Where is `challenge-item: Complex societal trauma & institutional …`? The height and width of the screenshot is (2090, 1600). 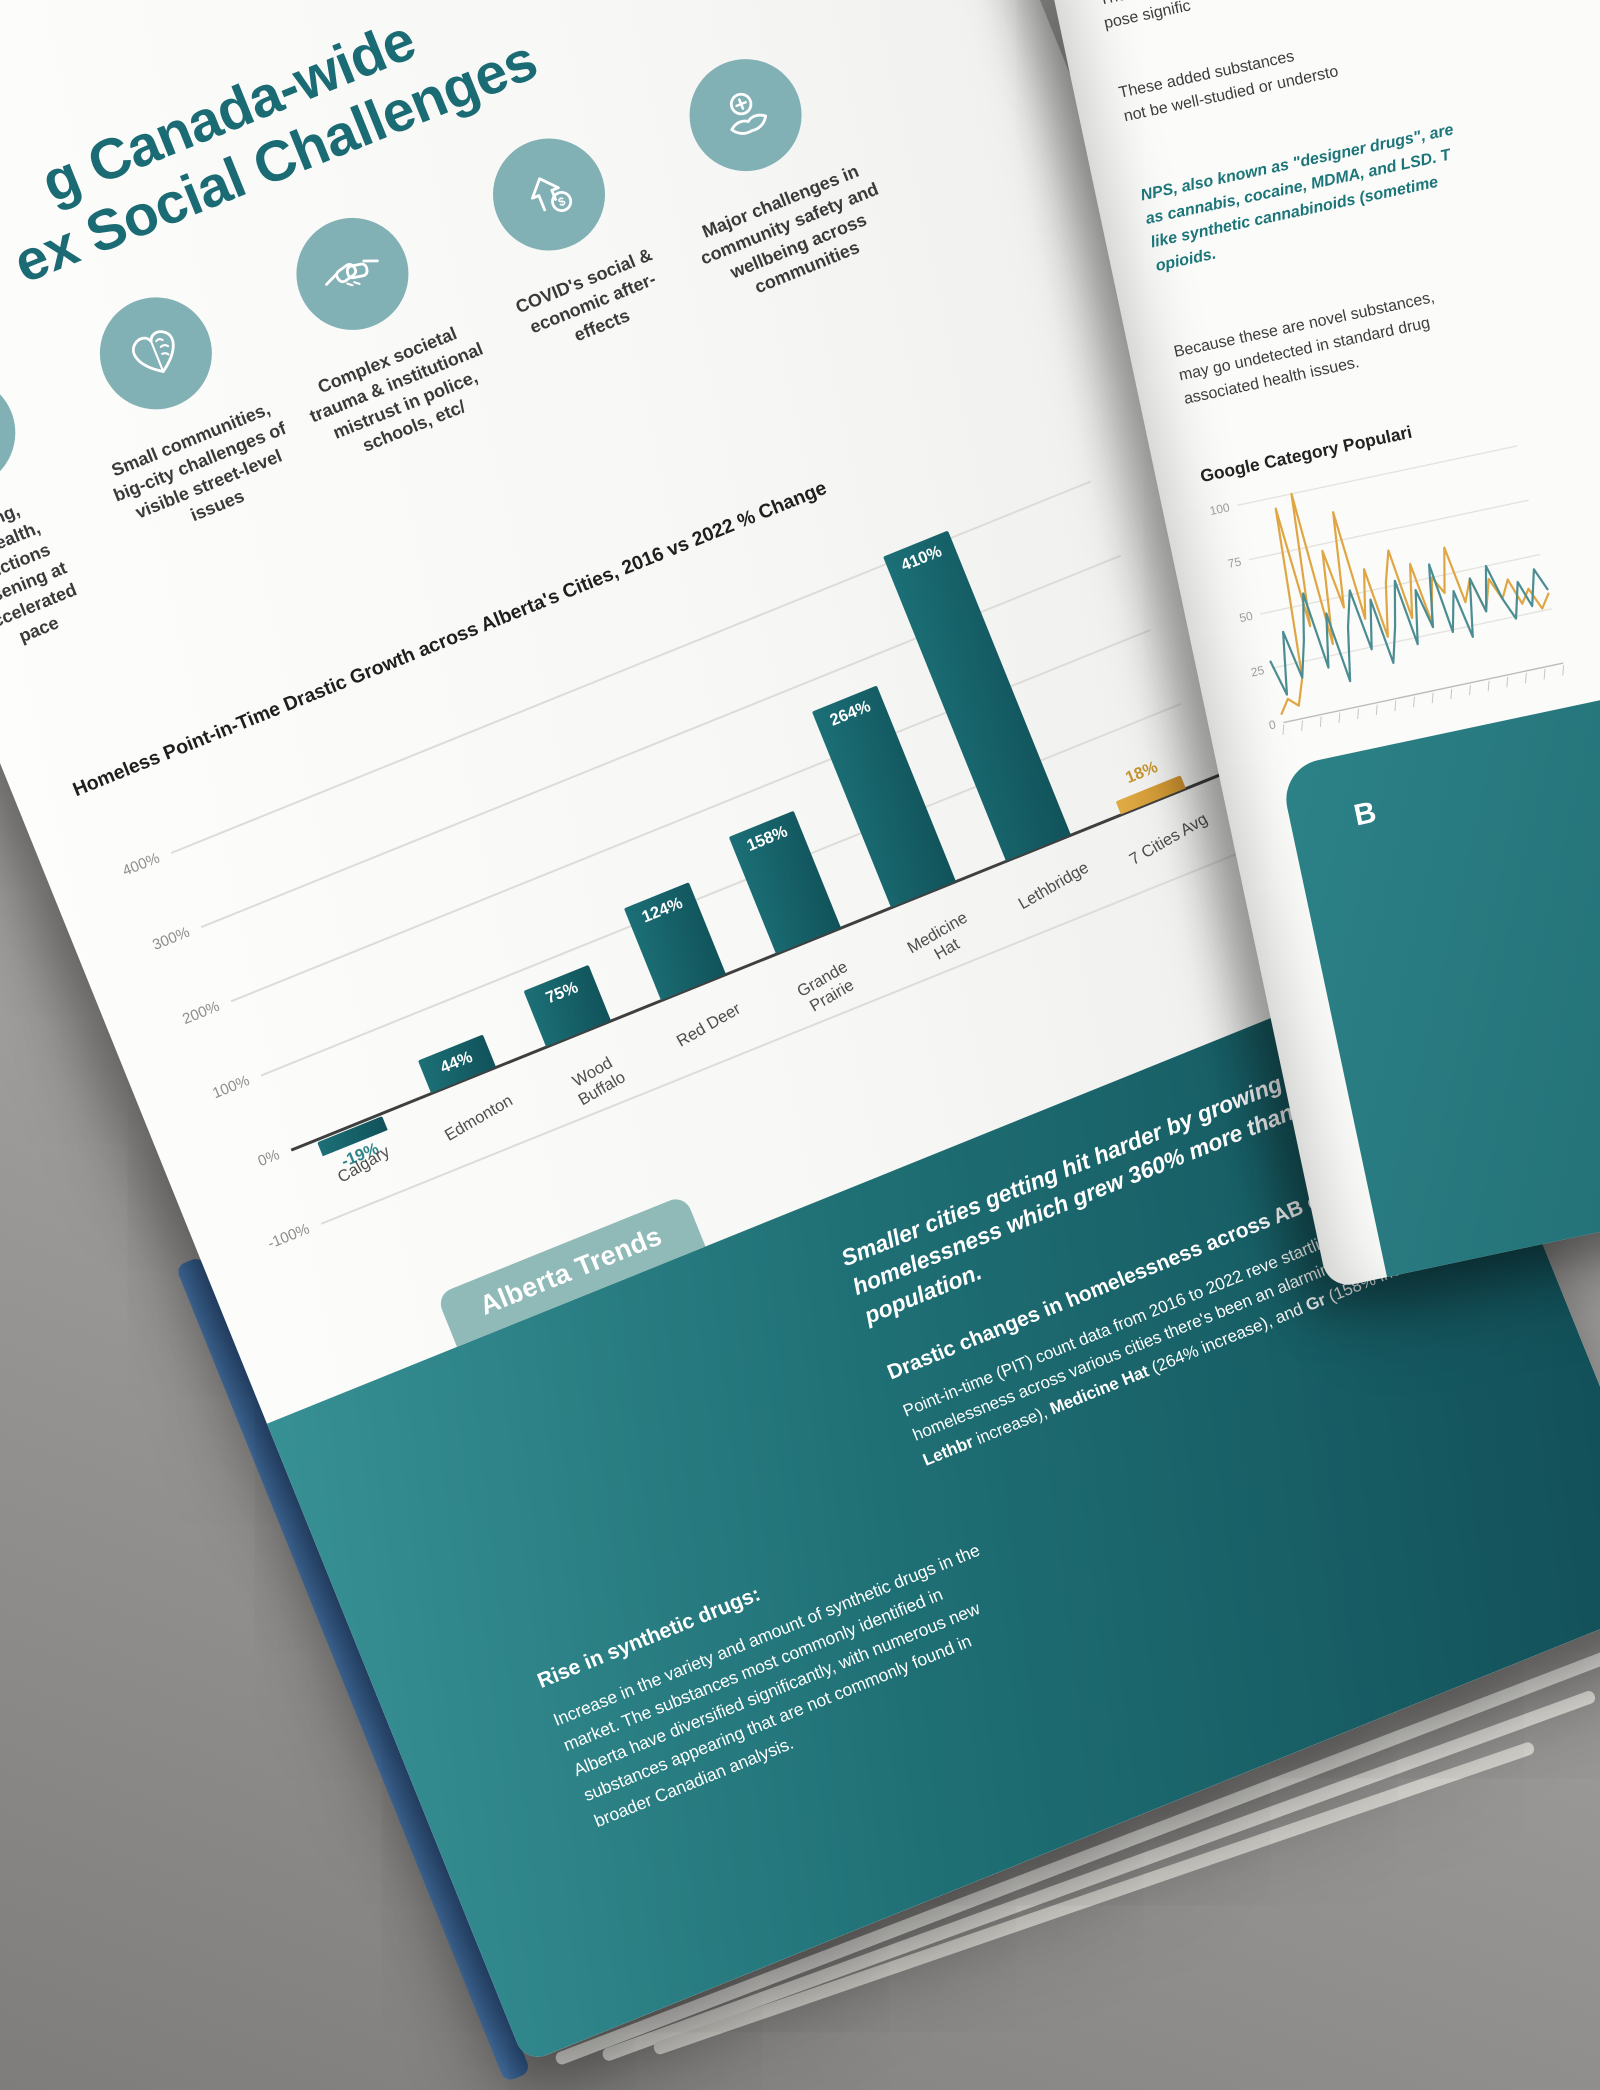 challenge-item: Complex societal trauma & institutional … is located at coordinates (384, 351).